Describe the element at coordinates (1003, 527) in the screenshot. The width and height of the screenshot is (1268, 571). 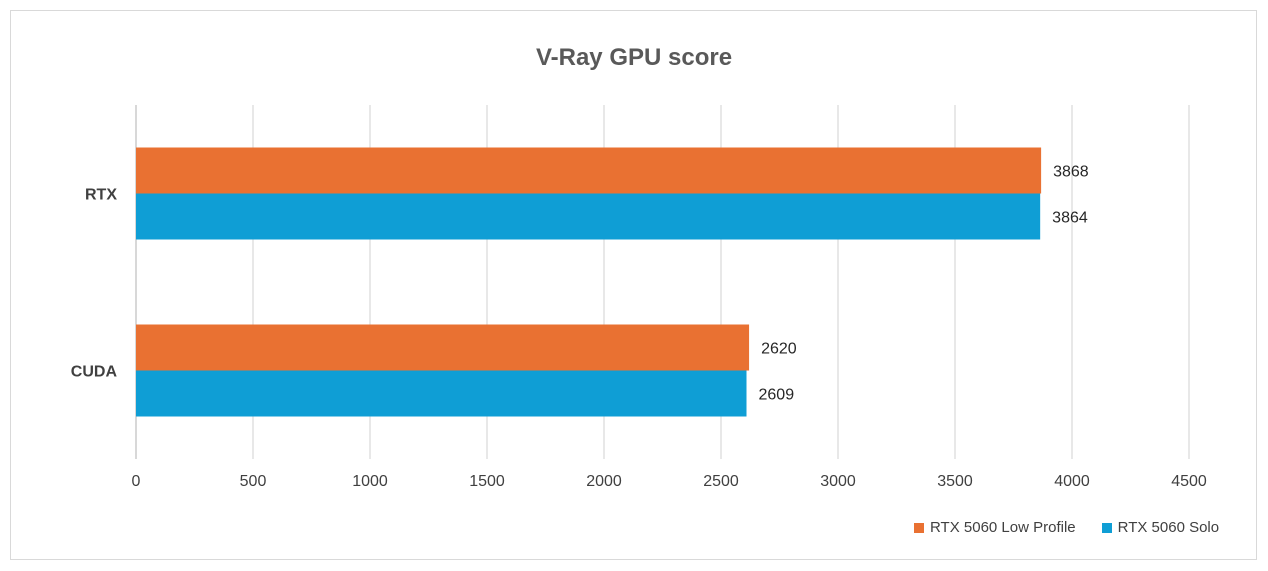
I see `legend-label: RTX 5060 Low Profile` at that location.